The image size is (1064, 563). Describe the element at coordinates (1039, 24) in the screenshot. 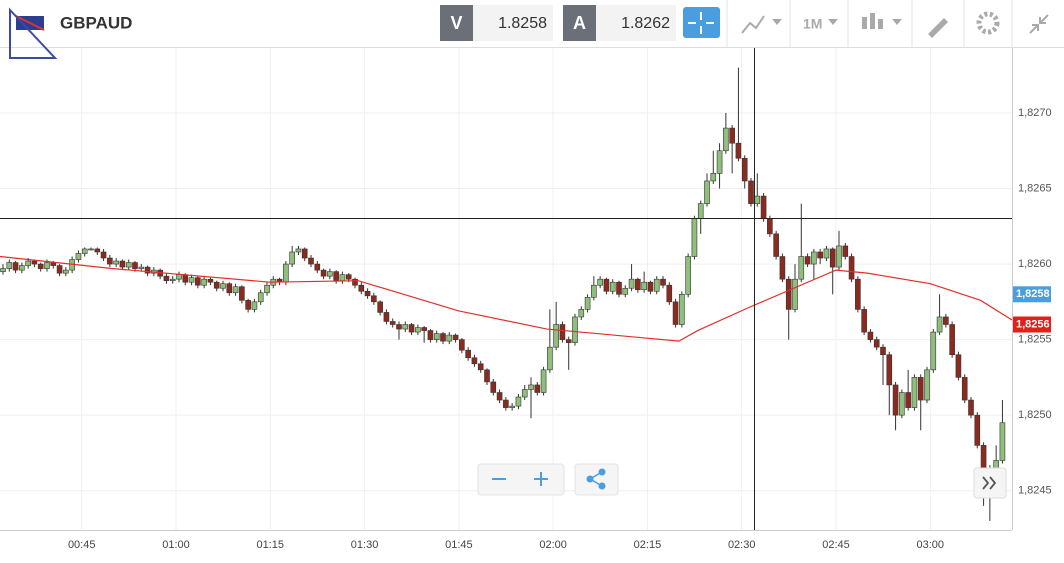

I see `collapse-button` at that location.